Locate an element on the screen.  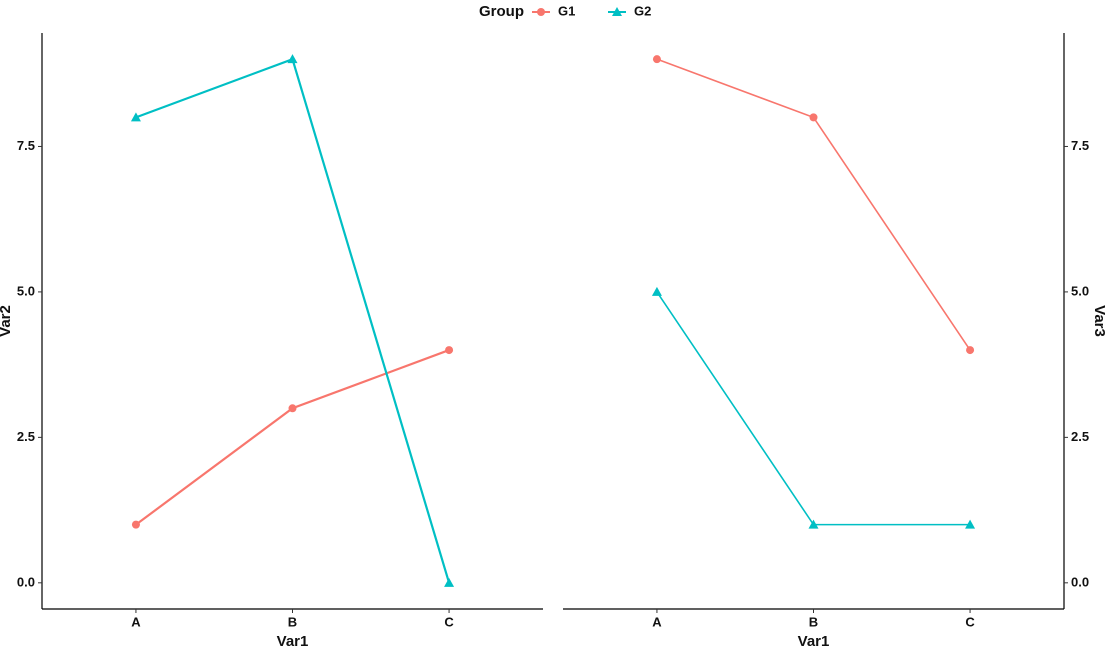
y-axis-title: Var3 is located at coordinates (1099, 321).